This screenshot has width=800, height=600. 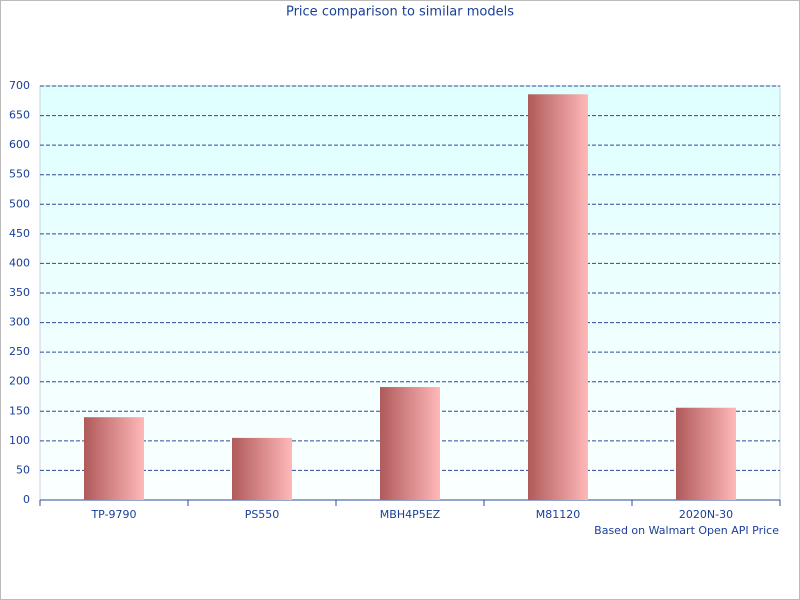 What do you see at coordinates (19, 351) in the screenshot?
I see `y-tick-label: 250` at bounding box center [19, 351].